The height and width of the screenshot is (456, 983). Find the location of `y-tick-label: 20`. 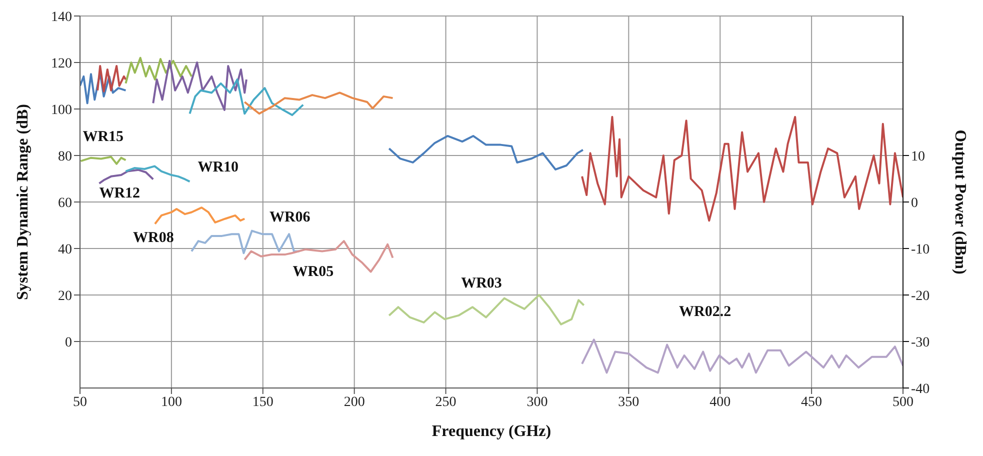

y-tick-label: 20 is located at coordinates (65, 296).